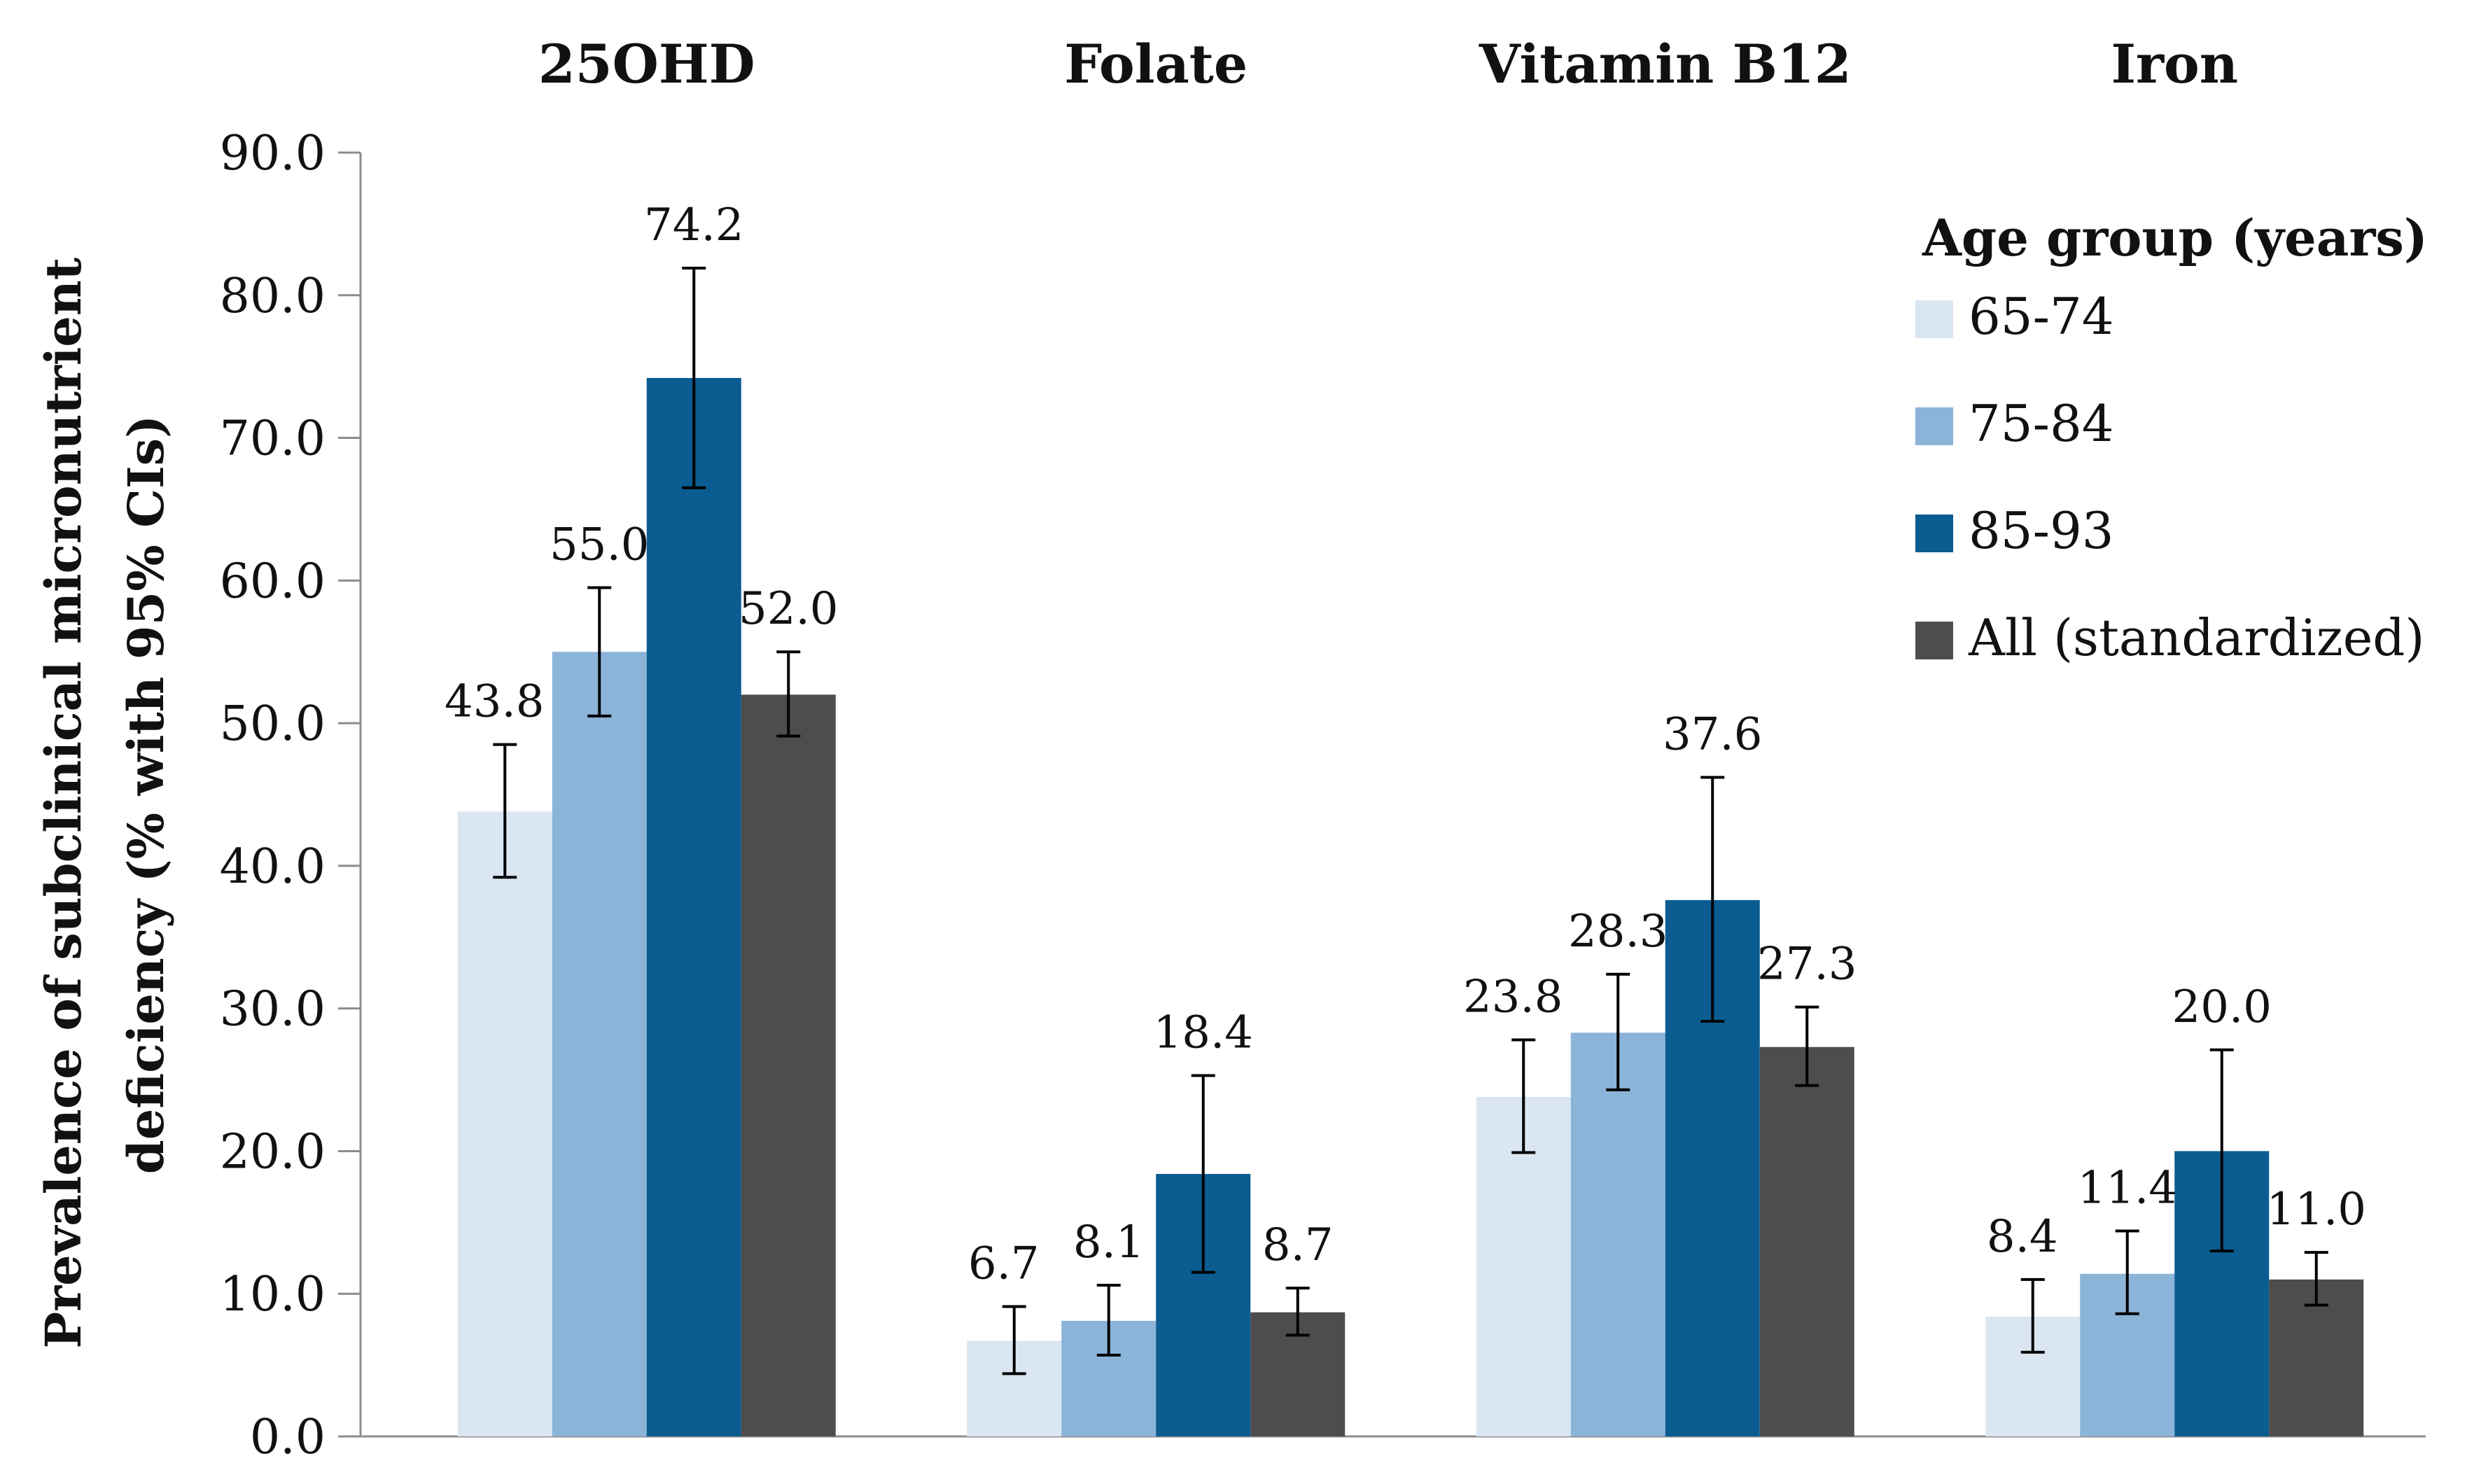  I want to click on data-label: 8.1, so click(1109, 1242).